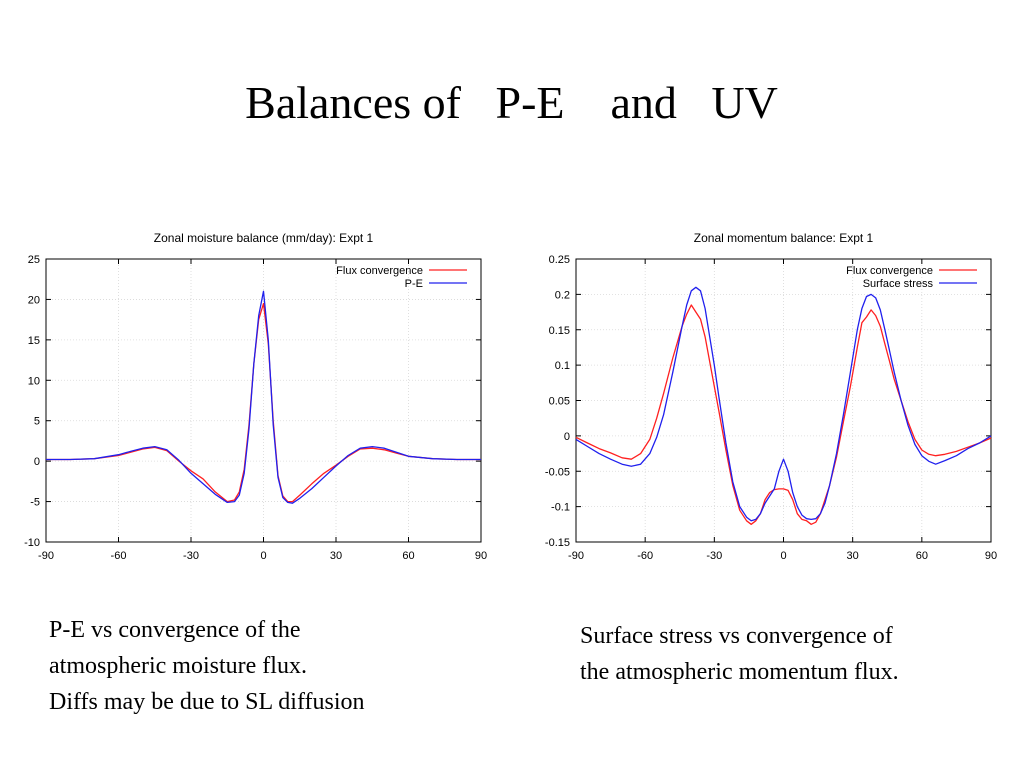  I want to click on chart-title: Zonal momentum balance: Expt 1, so click(784, 238).